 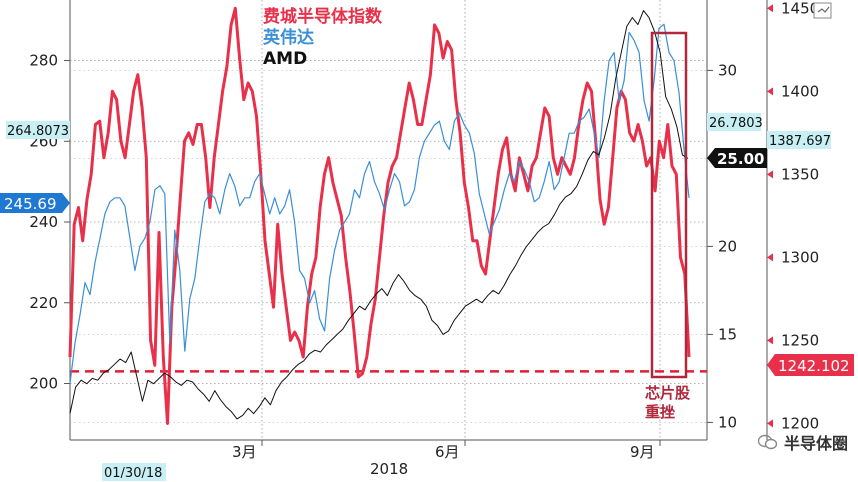 What do you see at coordinates (727, 334) in the screenshot?
I see `right1-tick-label-1: 15` at bounding box center [727, 334].